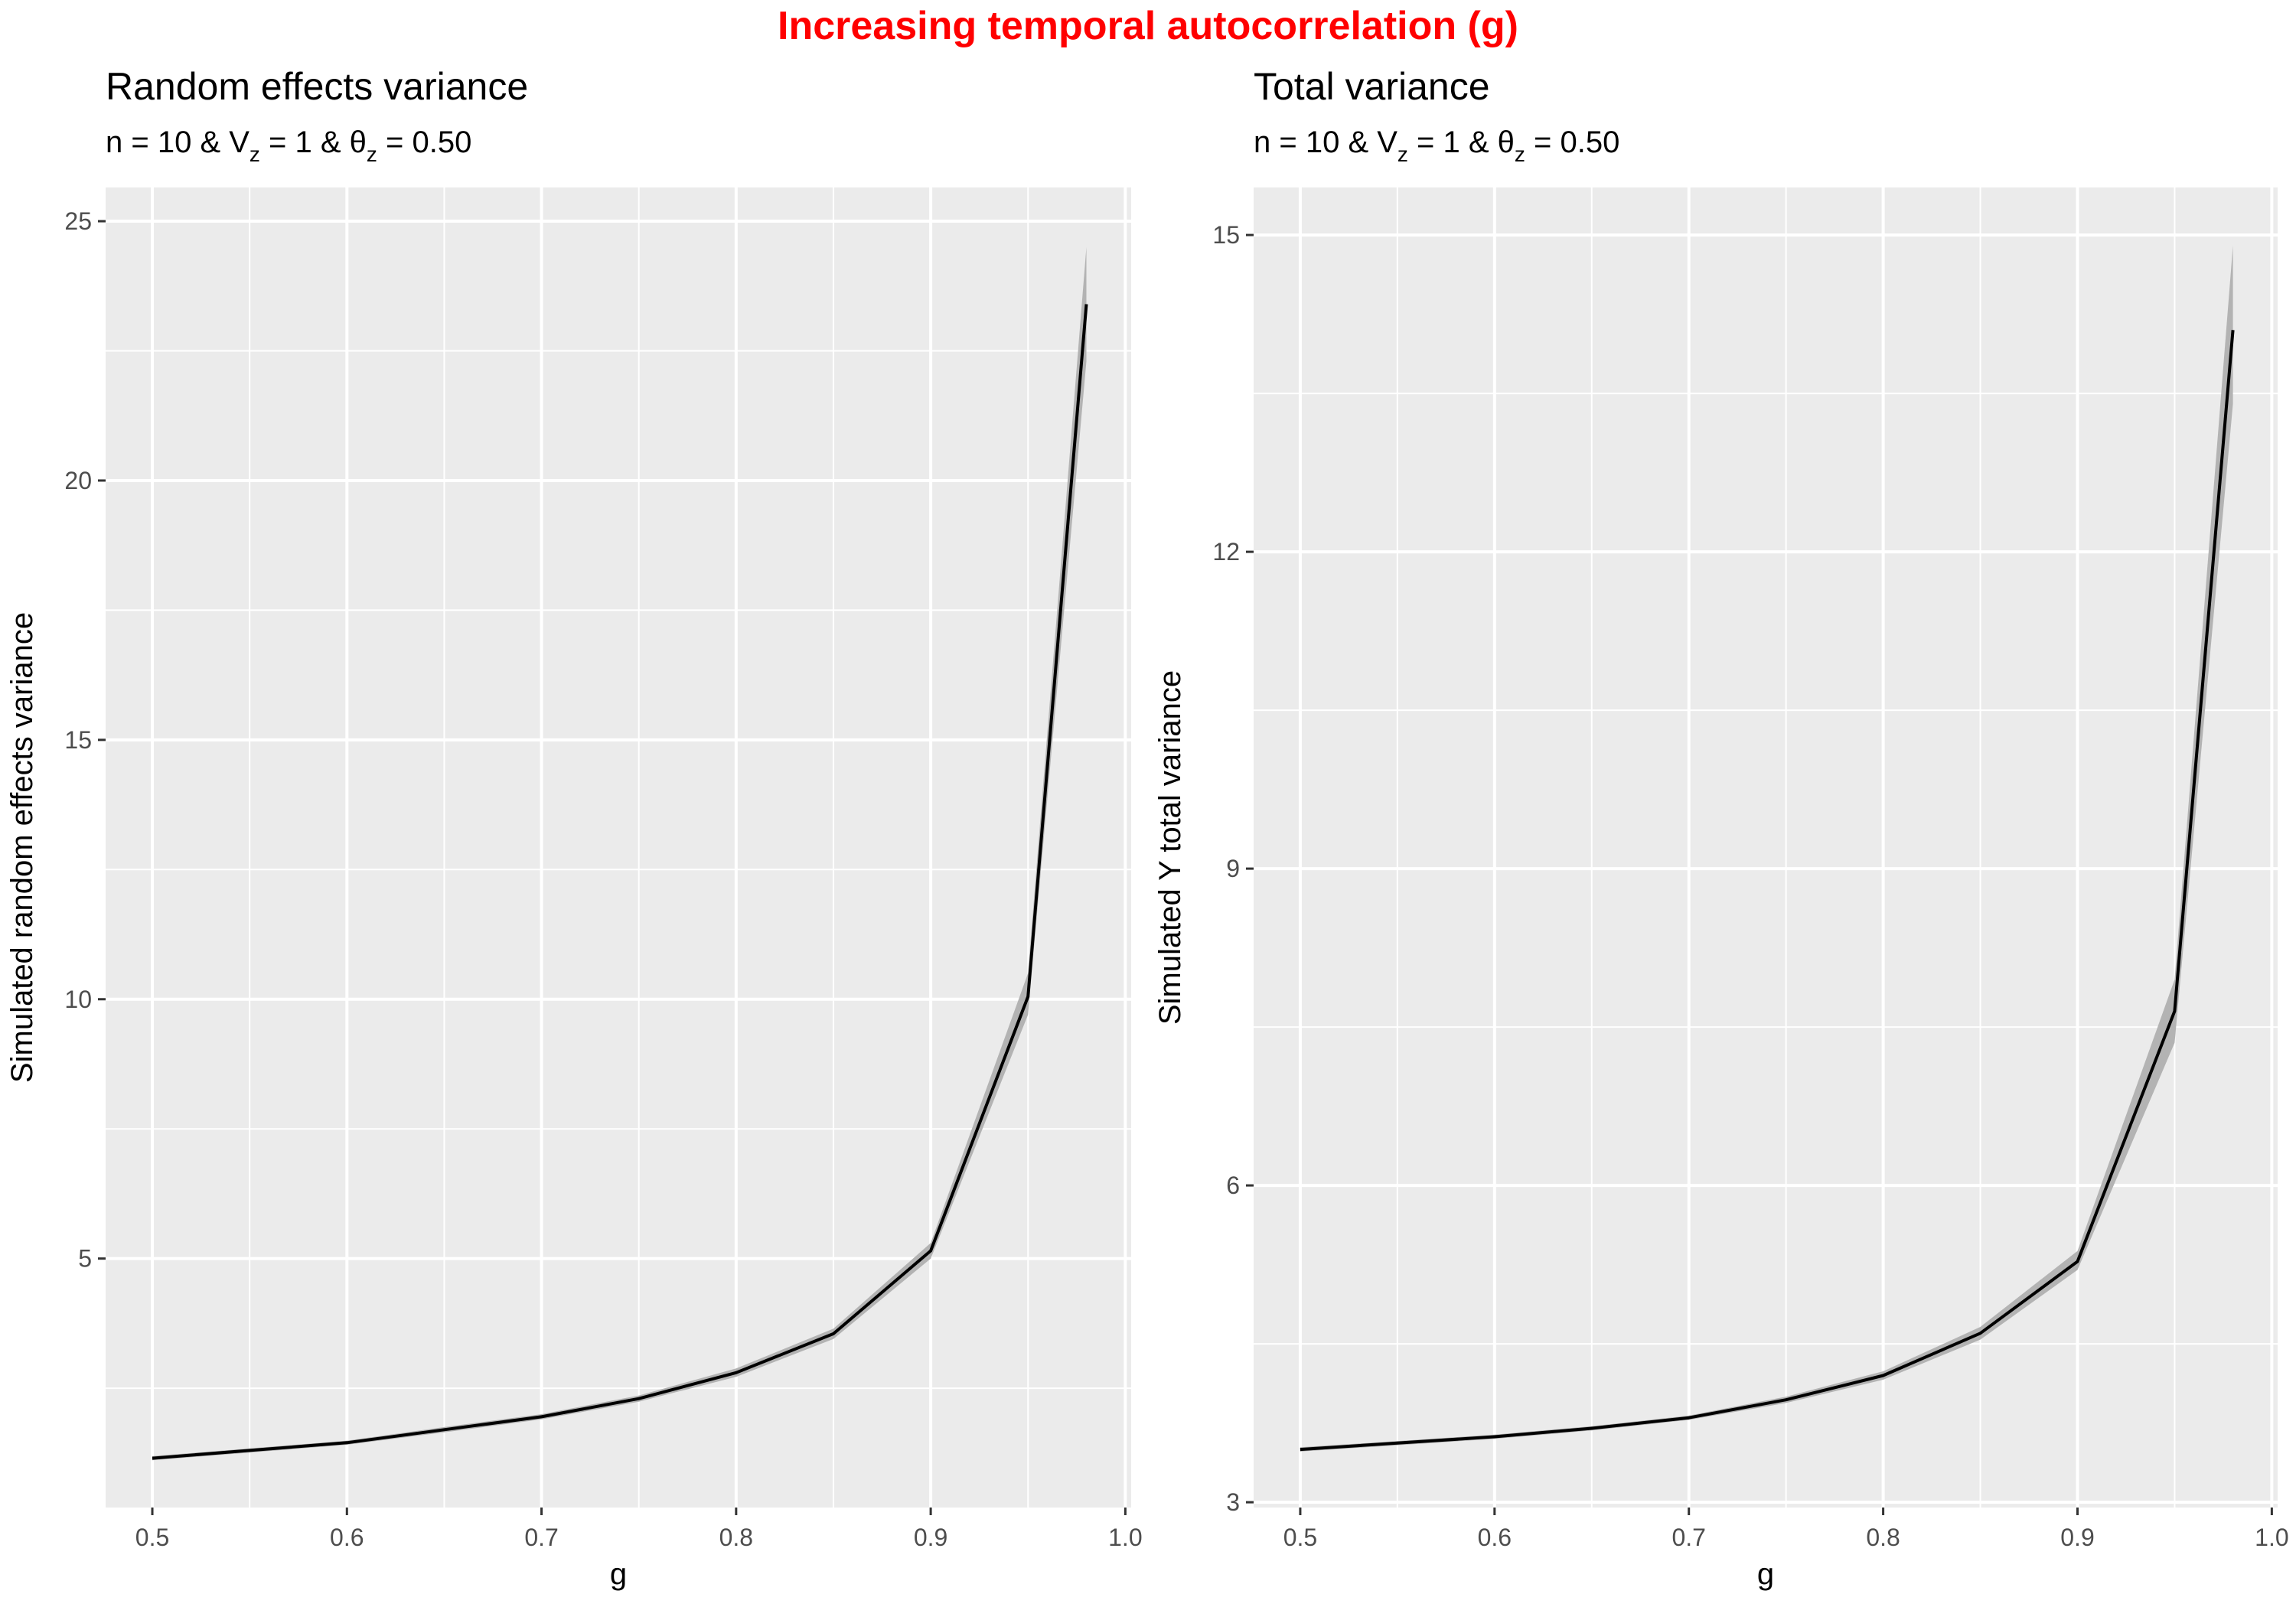 The image size is (2296, 1607). What do you see at coordinates (1233, 1185) in the screenshot?
I see `panel2-y-tick-label: 6` at bounding box center [1233, 1185].